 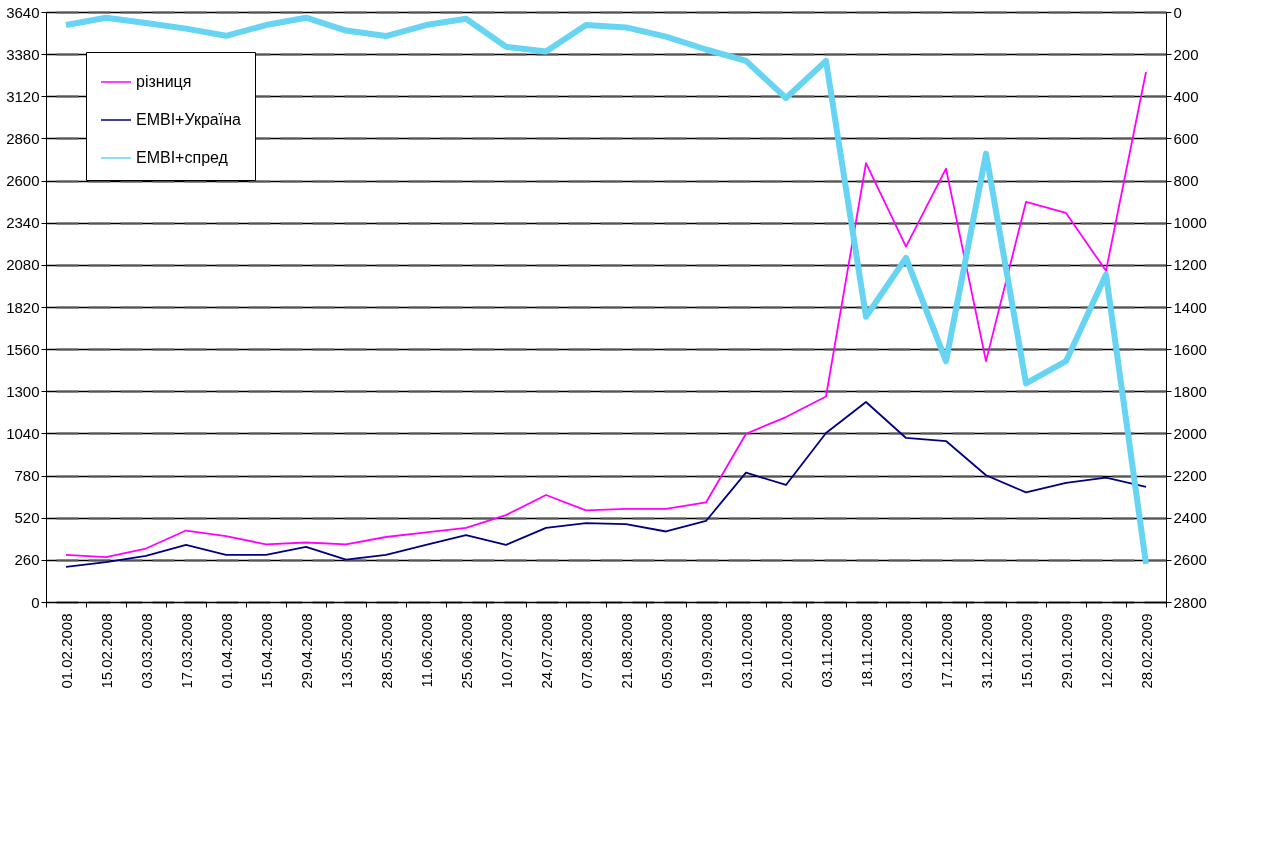 I want to click on y-tick-label: 1040, so click(x=23, y=433).